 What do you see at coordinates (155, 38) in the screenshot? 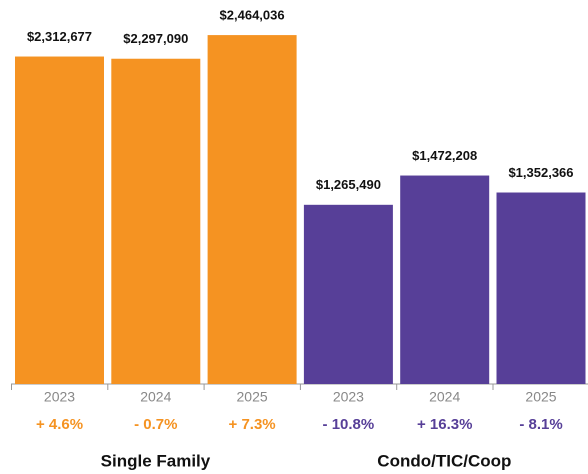
I see `value-label: $2,297,090` at bounding box center [155, 38].